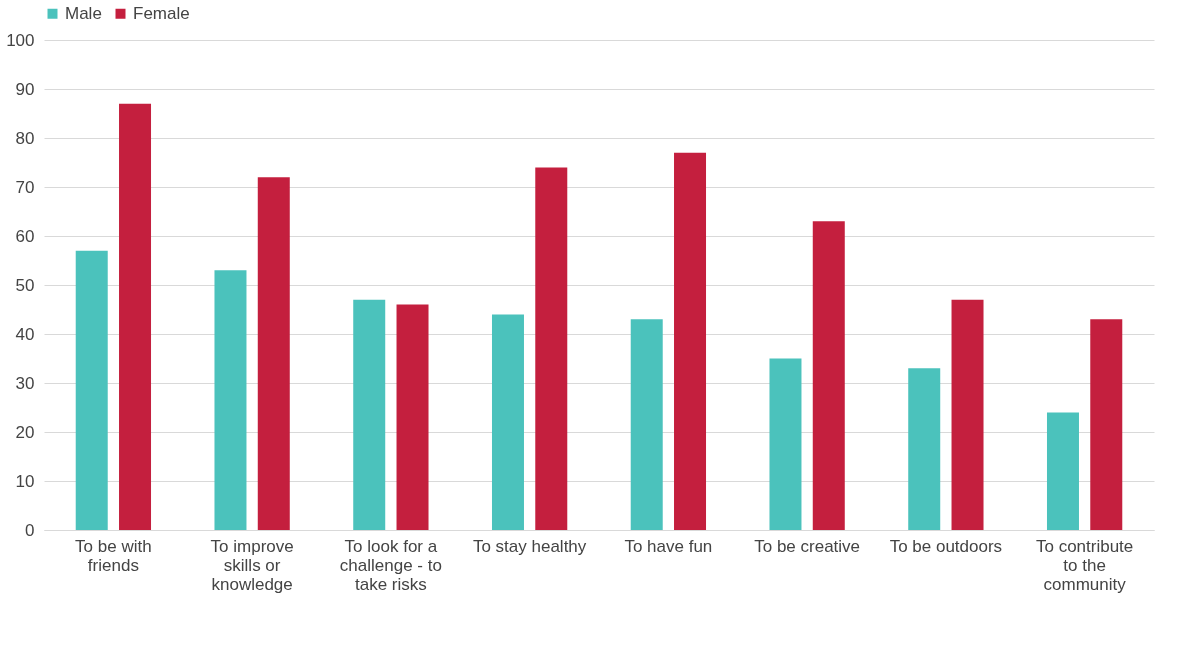  I want to click on y-tick-label: 0, so click(30, 530).